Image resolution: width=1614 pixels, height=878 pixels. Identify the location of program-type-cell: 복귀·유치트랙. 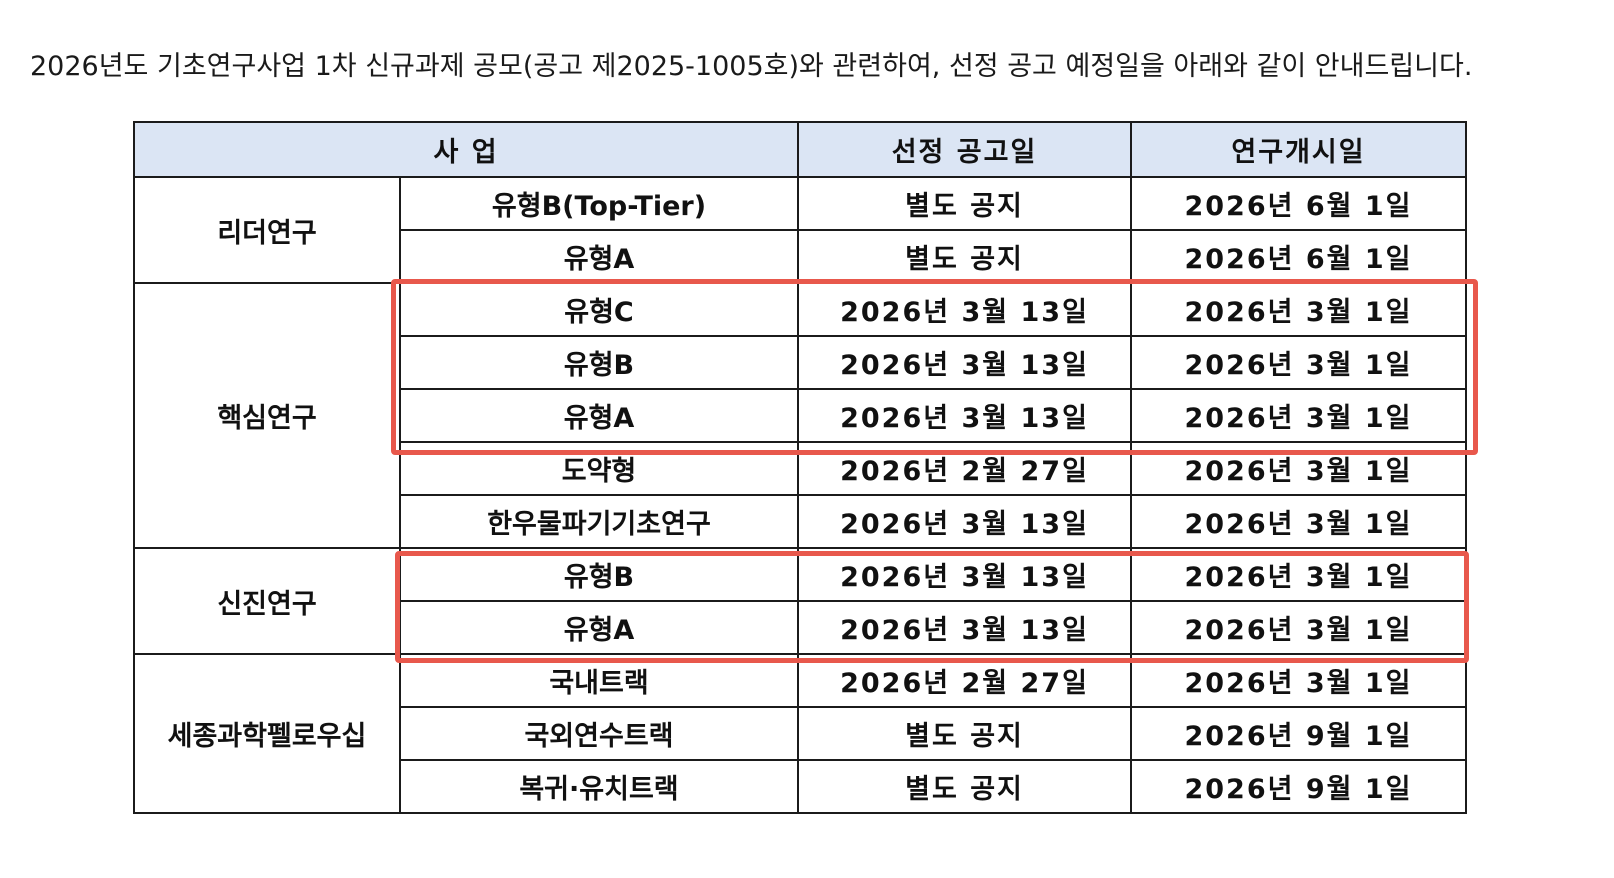
(599, 786).